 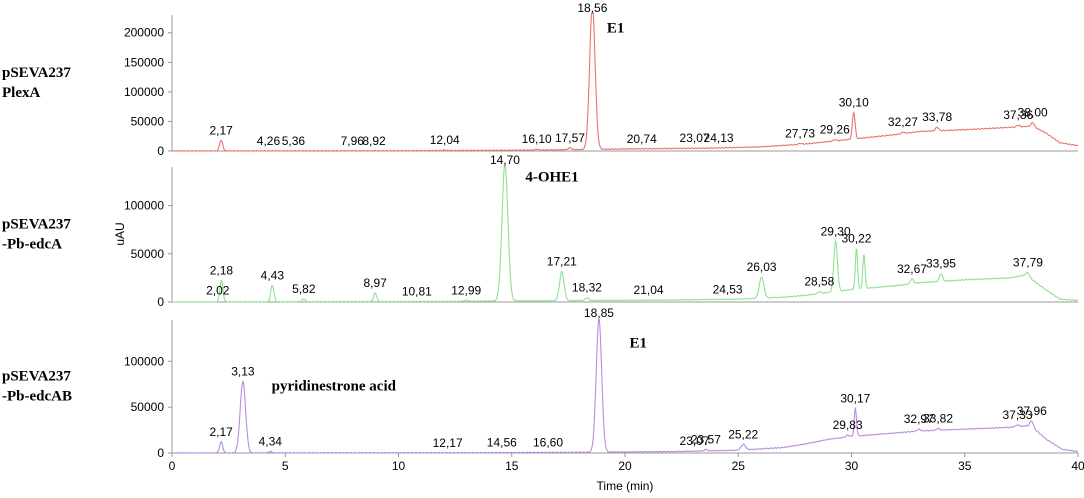 What do you see at coordinates (353, 141) in the screenshot?
I see `peak-label: 7,96` at bounding box center [353, 141].